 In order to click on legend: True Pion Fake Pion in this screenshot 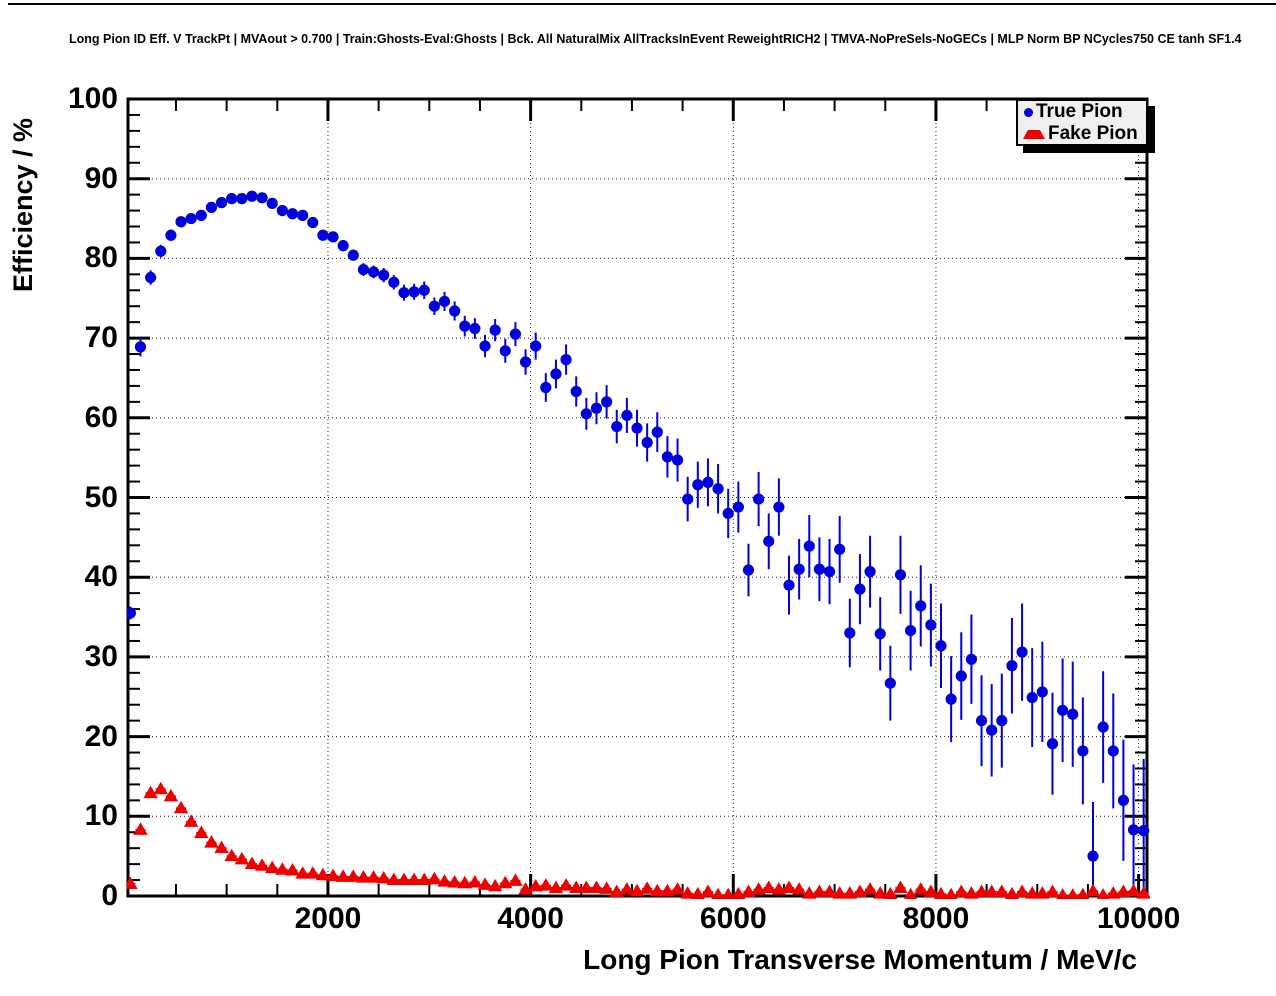, I will do `click(1085, 126)`.